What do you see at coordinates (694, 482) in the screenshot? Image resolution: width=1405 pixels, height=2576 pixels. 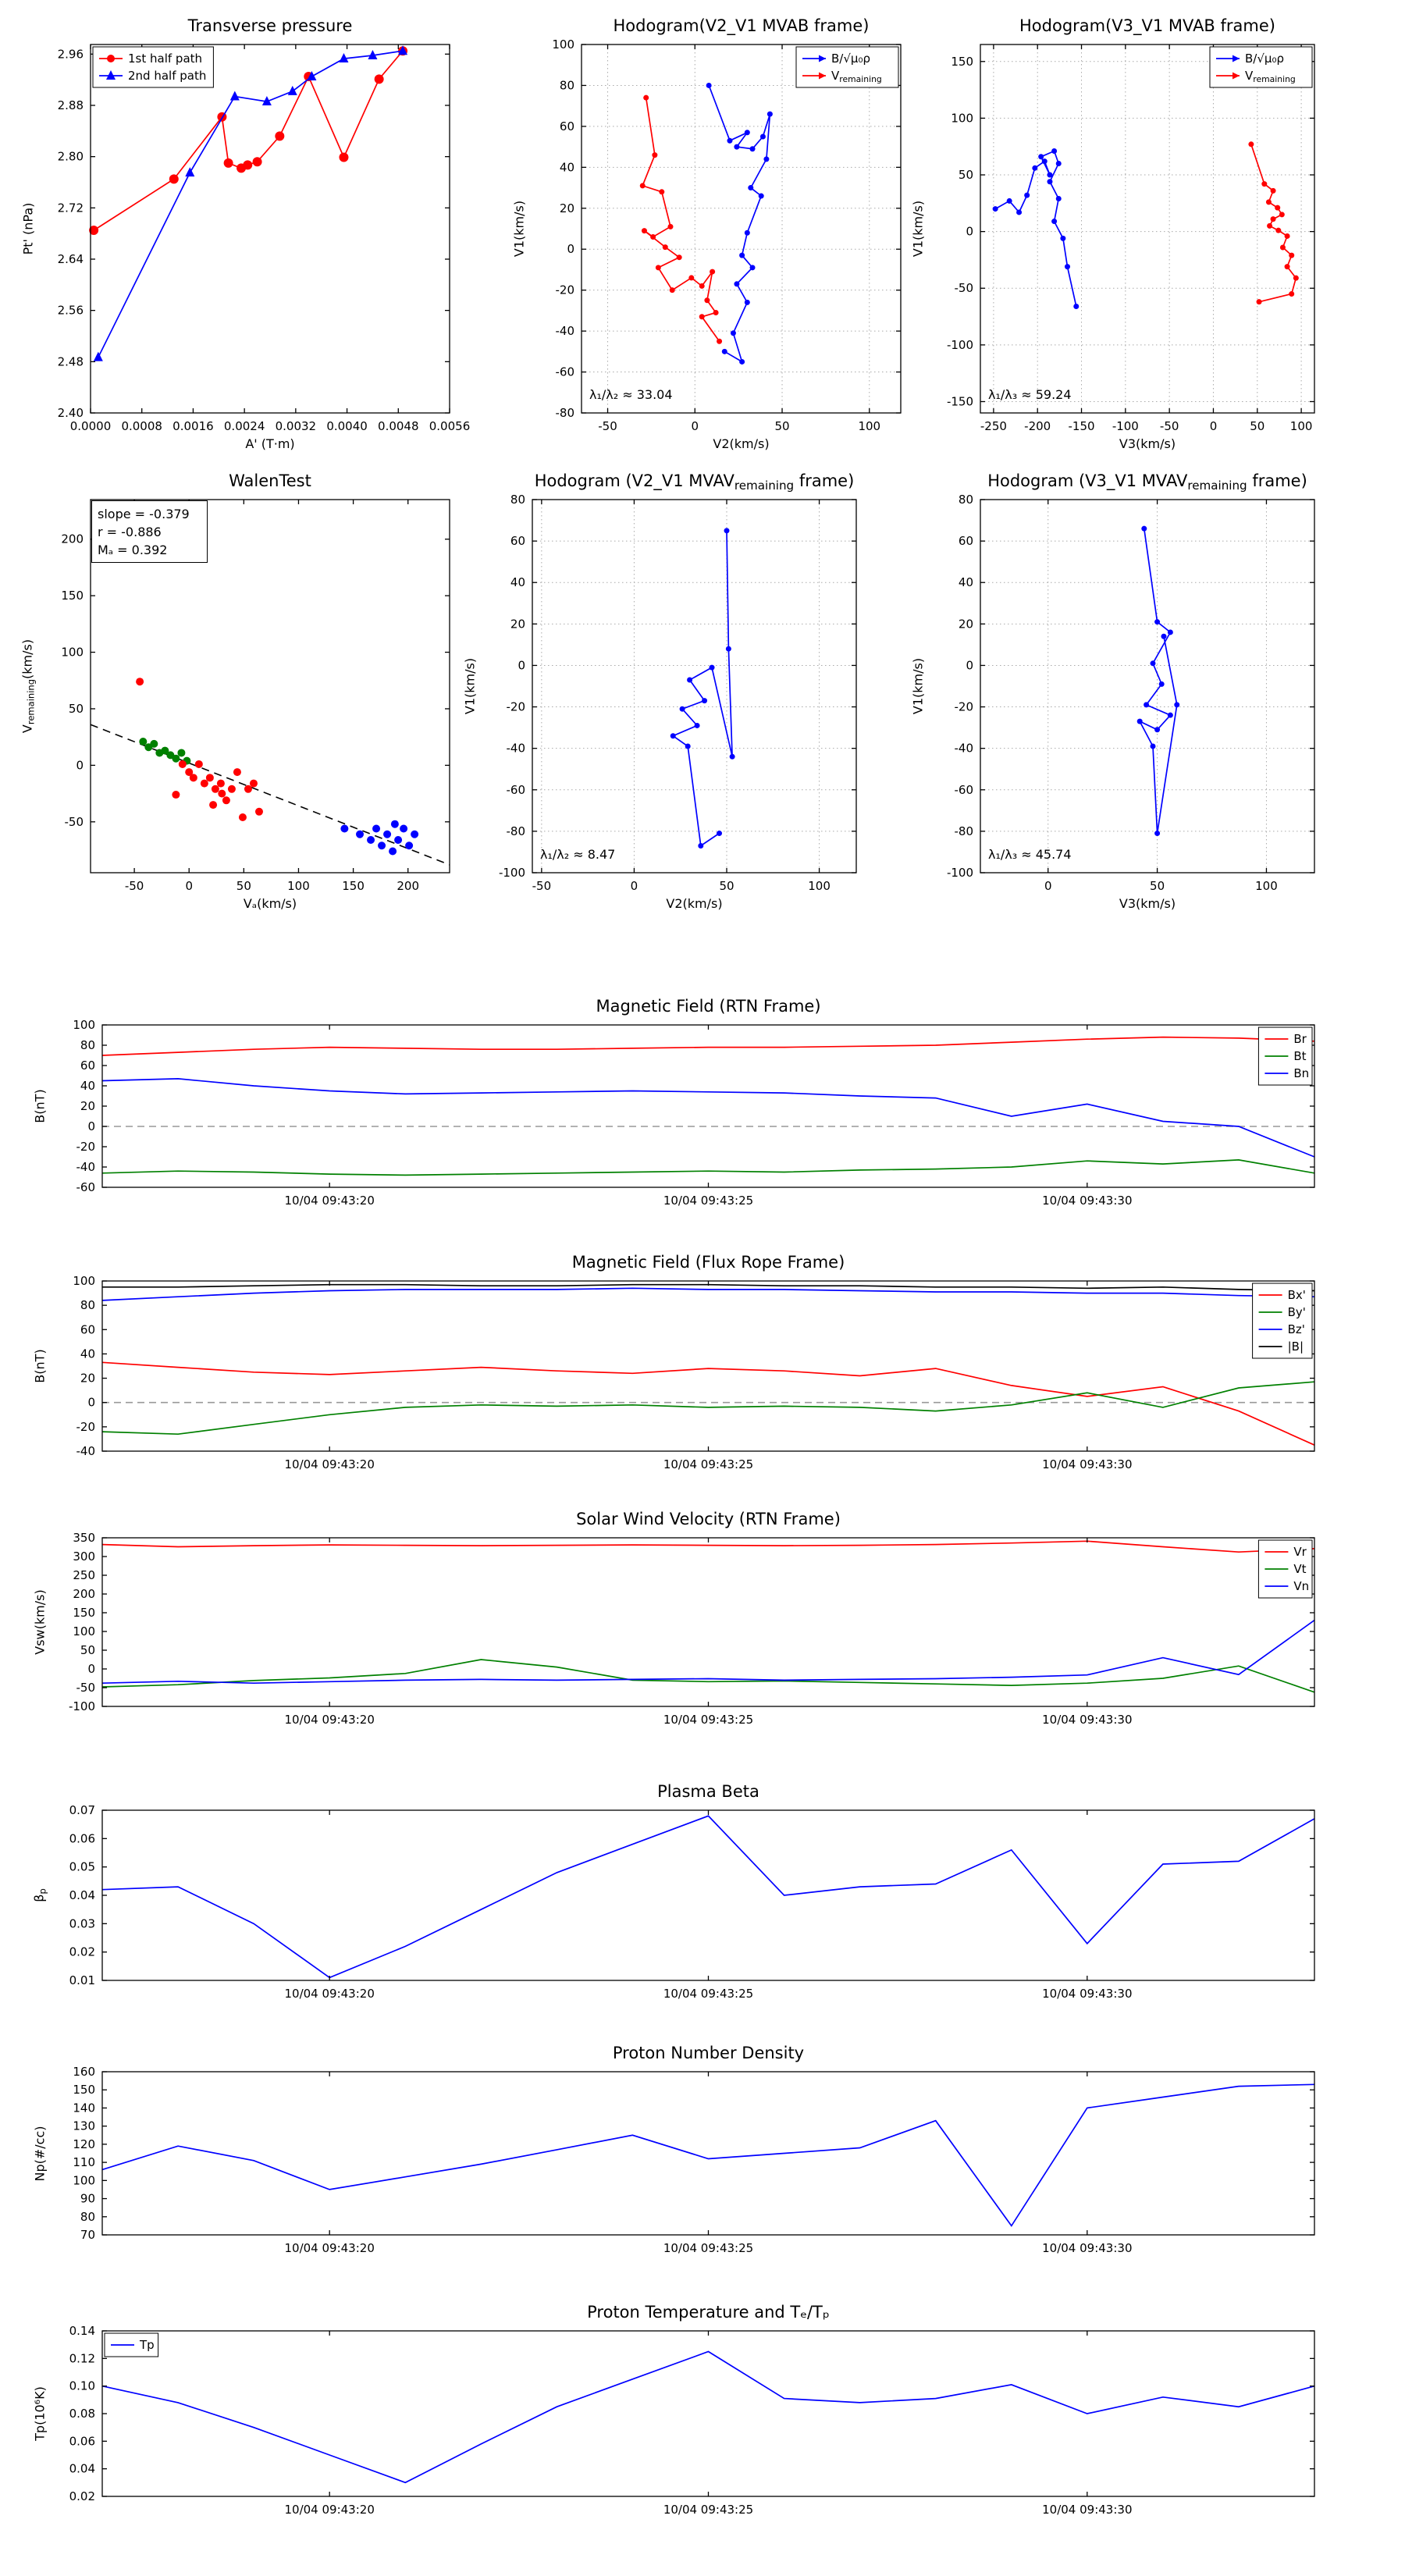 I see `chart-title: Hodogram (V2_V1 MVAVremaining frame)` at bounding box center [694, 482].